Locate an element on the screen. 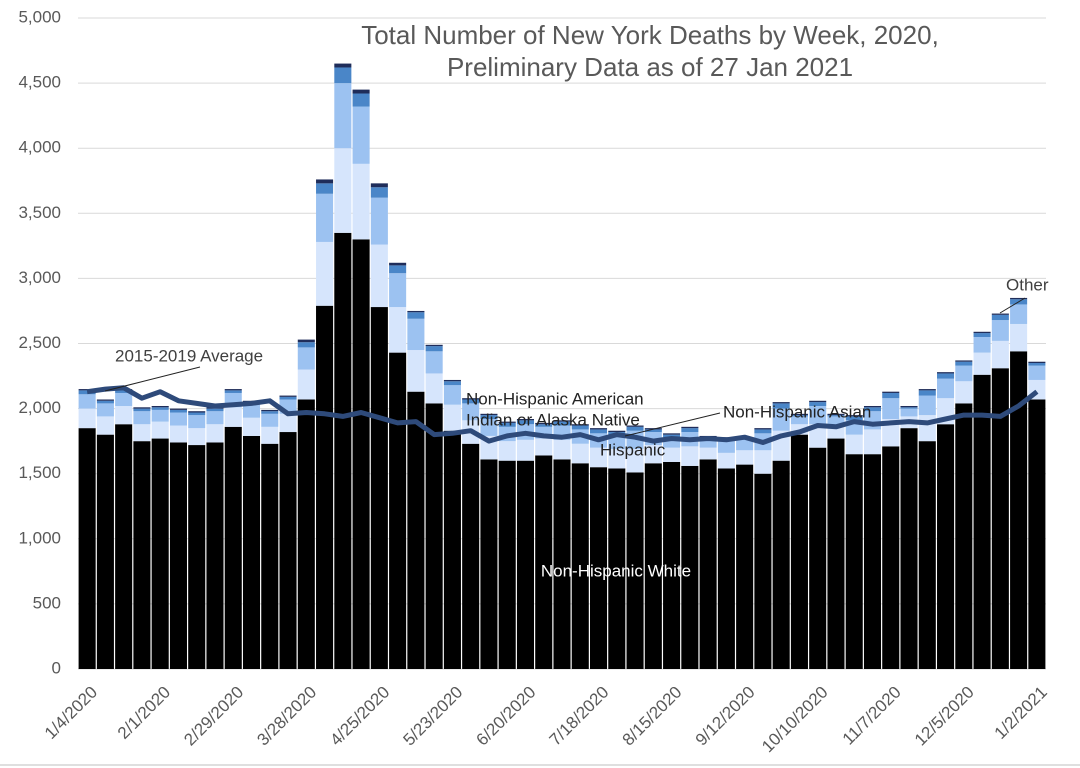 Image resolution: width=1080 pixels, height=768 pixels. annotation: 2015-2019 Average is located at coordinates (189, 355).